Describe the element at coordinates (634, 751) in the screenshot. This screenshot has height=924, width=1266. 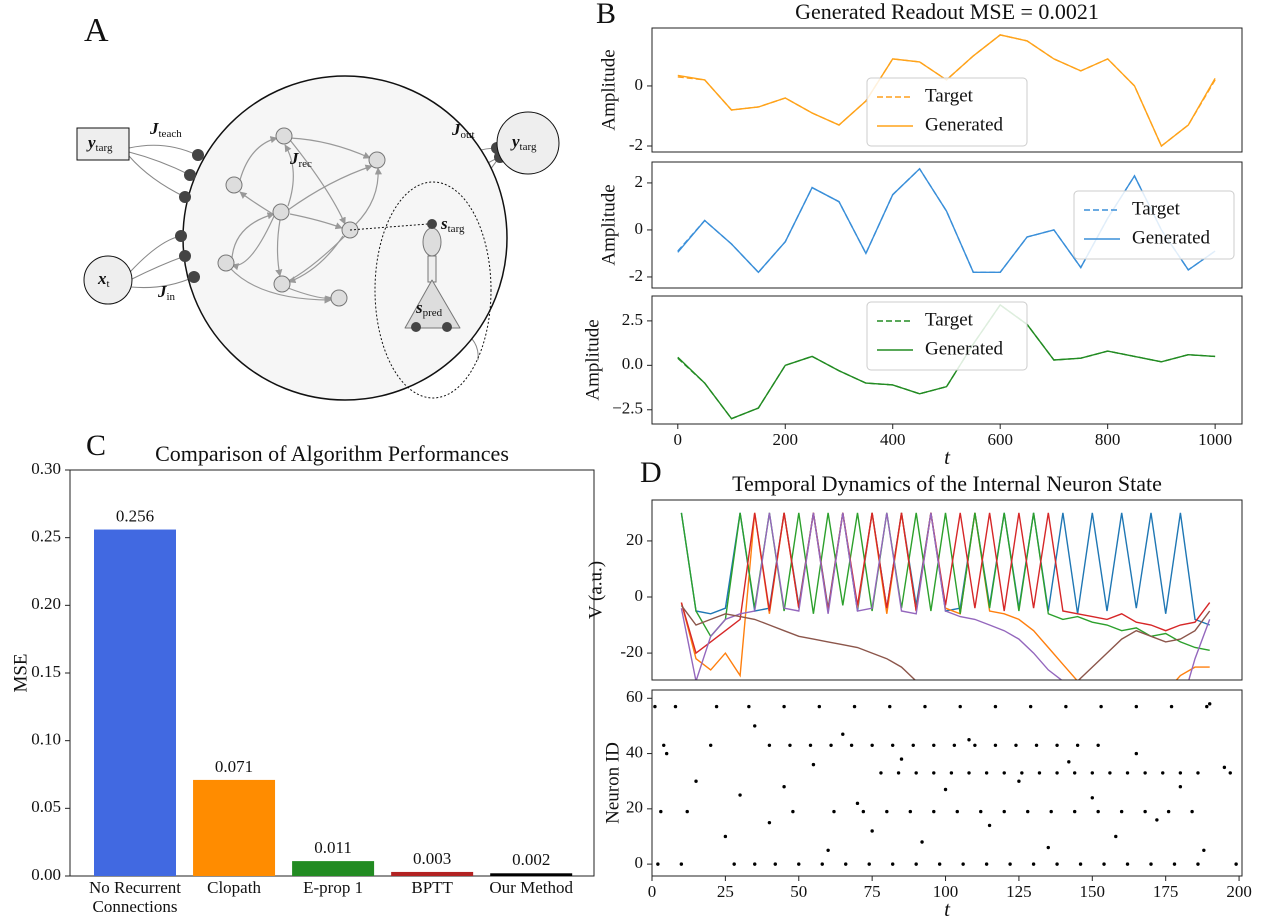
I see `y-tick-label: 40` at that location.